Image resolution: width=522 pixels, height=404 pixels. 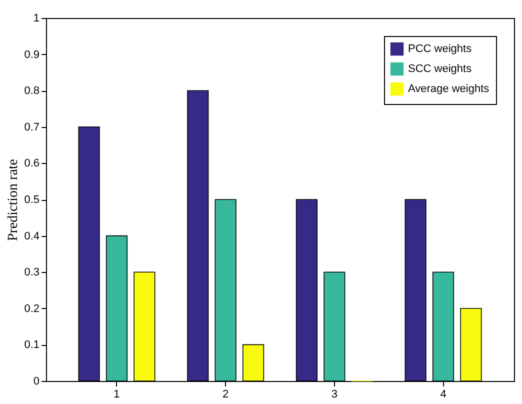 I want to click on legend-label: SCC weights, so click(x=440, y=69).